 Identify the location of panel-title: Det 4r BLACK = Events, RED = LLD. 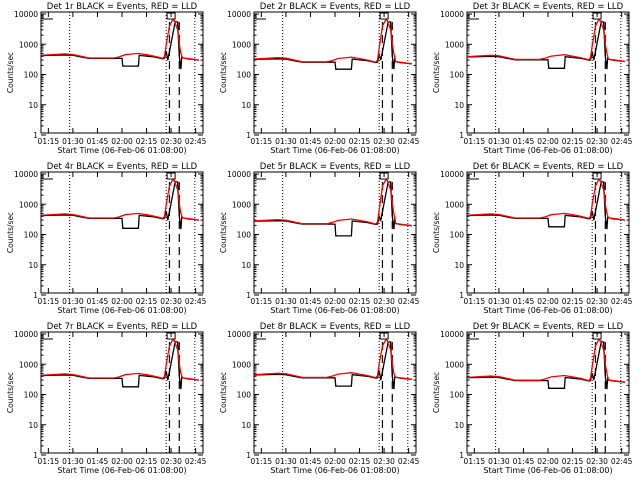
(122, 167).